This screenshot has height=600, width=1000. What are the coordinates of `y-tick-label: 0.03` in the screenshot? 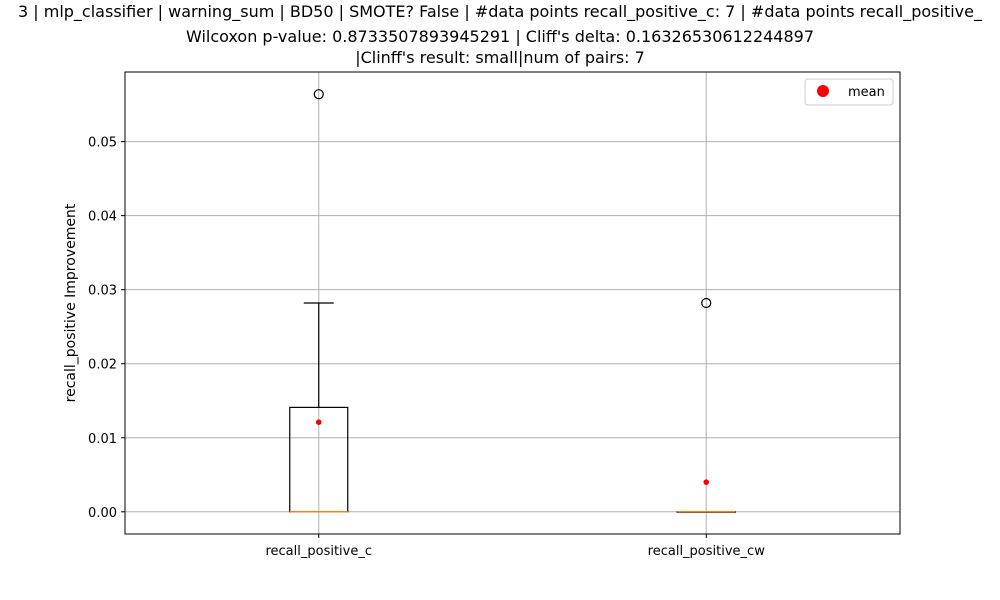 It's located at (102, 291).